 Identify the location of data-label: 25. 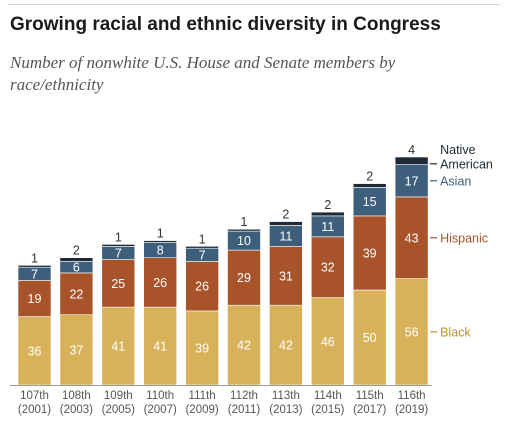
(118, 284).